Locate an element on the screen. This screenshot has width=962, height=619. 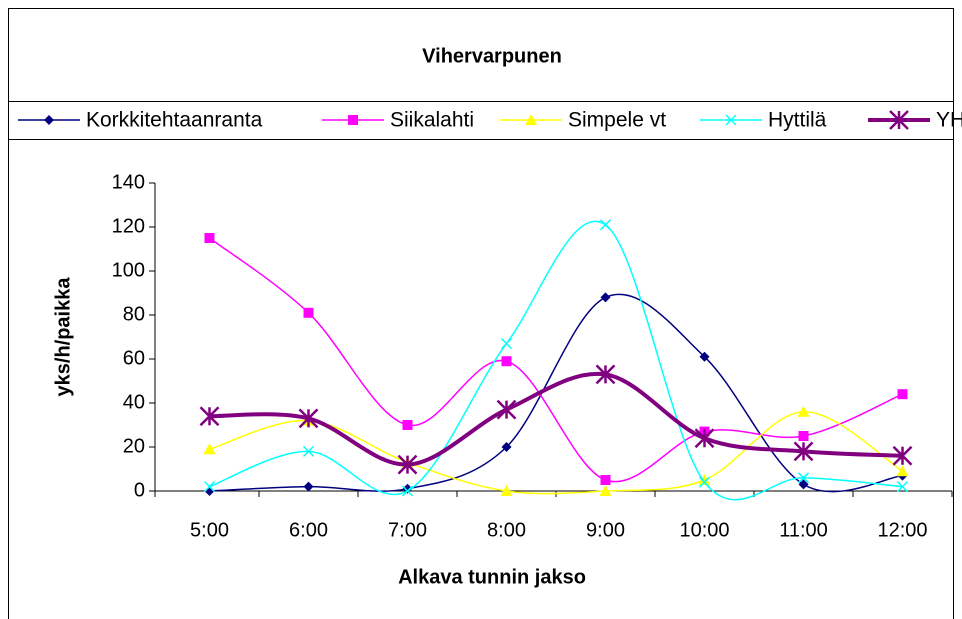
x-tick-label: 6:00 is located at coordinates (308, 530).